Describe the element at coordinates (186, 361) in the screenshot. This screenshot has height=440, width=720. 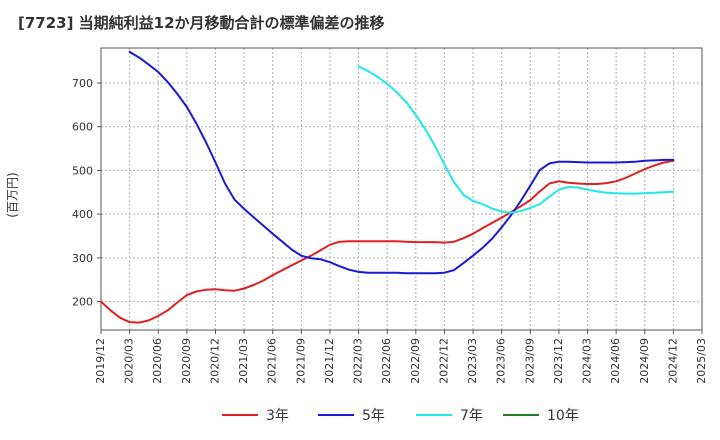
I see `x-tick-label: 2020/09` at that location.